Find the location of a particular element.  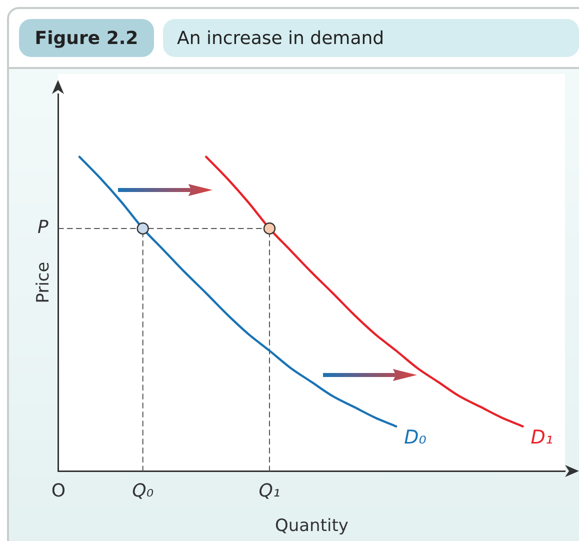

chart-title: Figure 2.2 is located at coordinates (86, 38).